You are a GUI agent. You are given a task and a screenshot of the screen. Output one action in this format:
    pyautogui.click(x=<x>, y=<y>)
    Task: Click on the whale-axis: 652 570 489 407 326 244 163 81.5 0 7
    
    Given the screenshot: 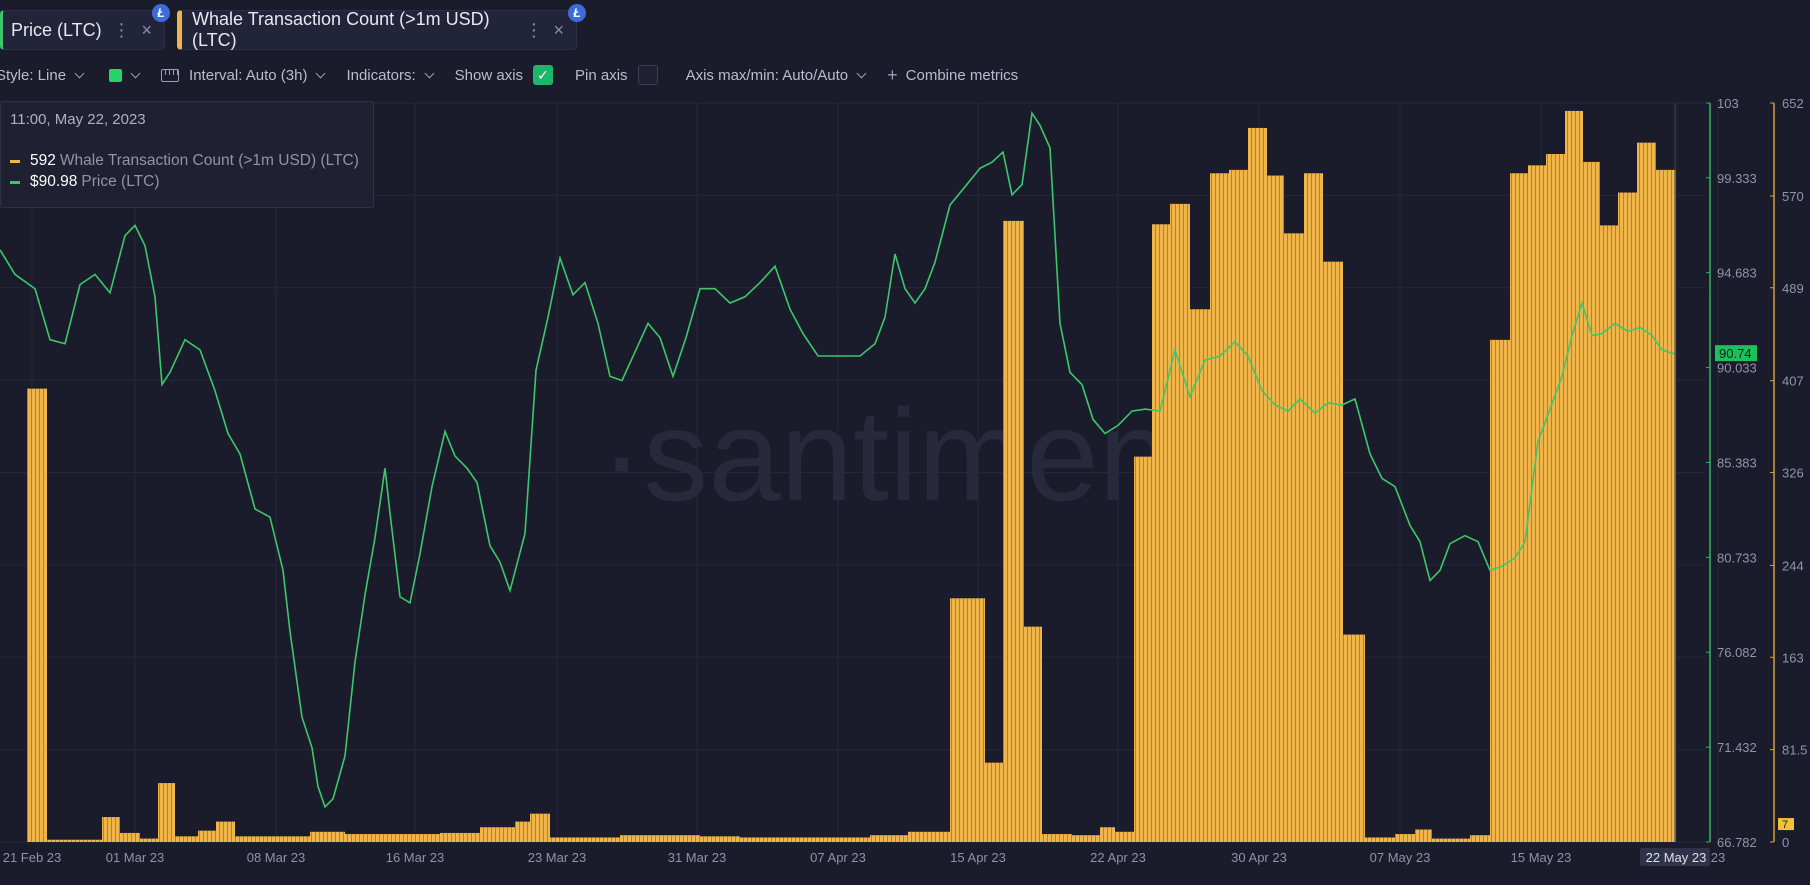 What is the action you would take?
    pyautogui.click(x=1788, y=473)
    